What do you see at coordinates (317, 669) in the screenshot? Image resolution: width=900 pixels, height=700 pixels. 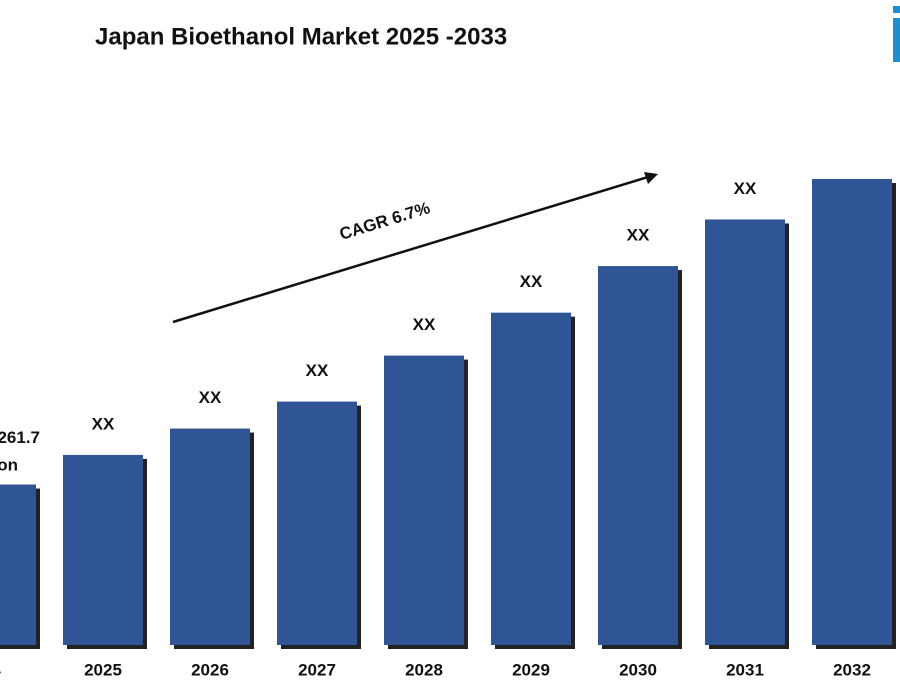 I see `x-tick-label: 2027` at bounding box center [317, 669].